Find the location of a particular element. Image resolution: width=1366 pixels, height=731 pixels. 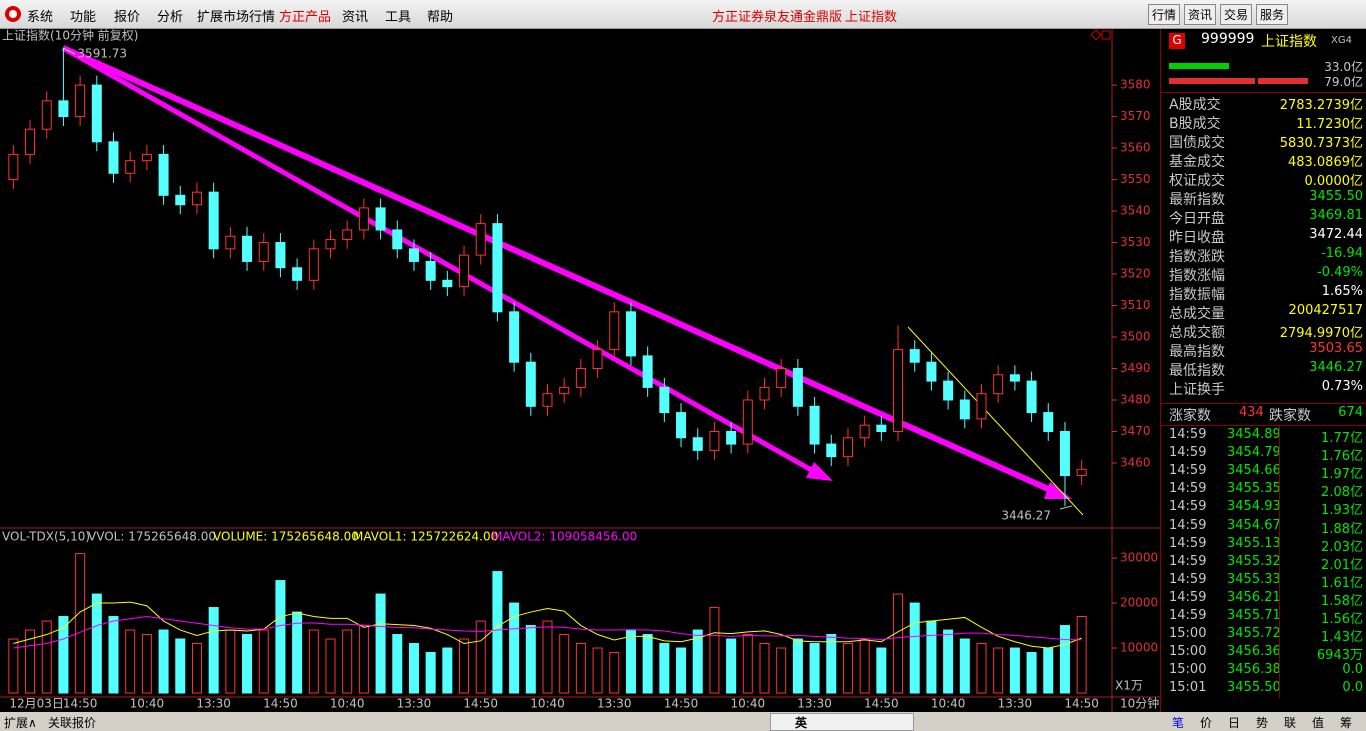

y-tick-label: 3520 is located at coordinates (1135, 274).